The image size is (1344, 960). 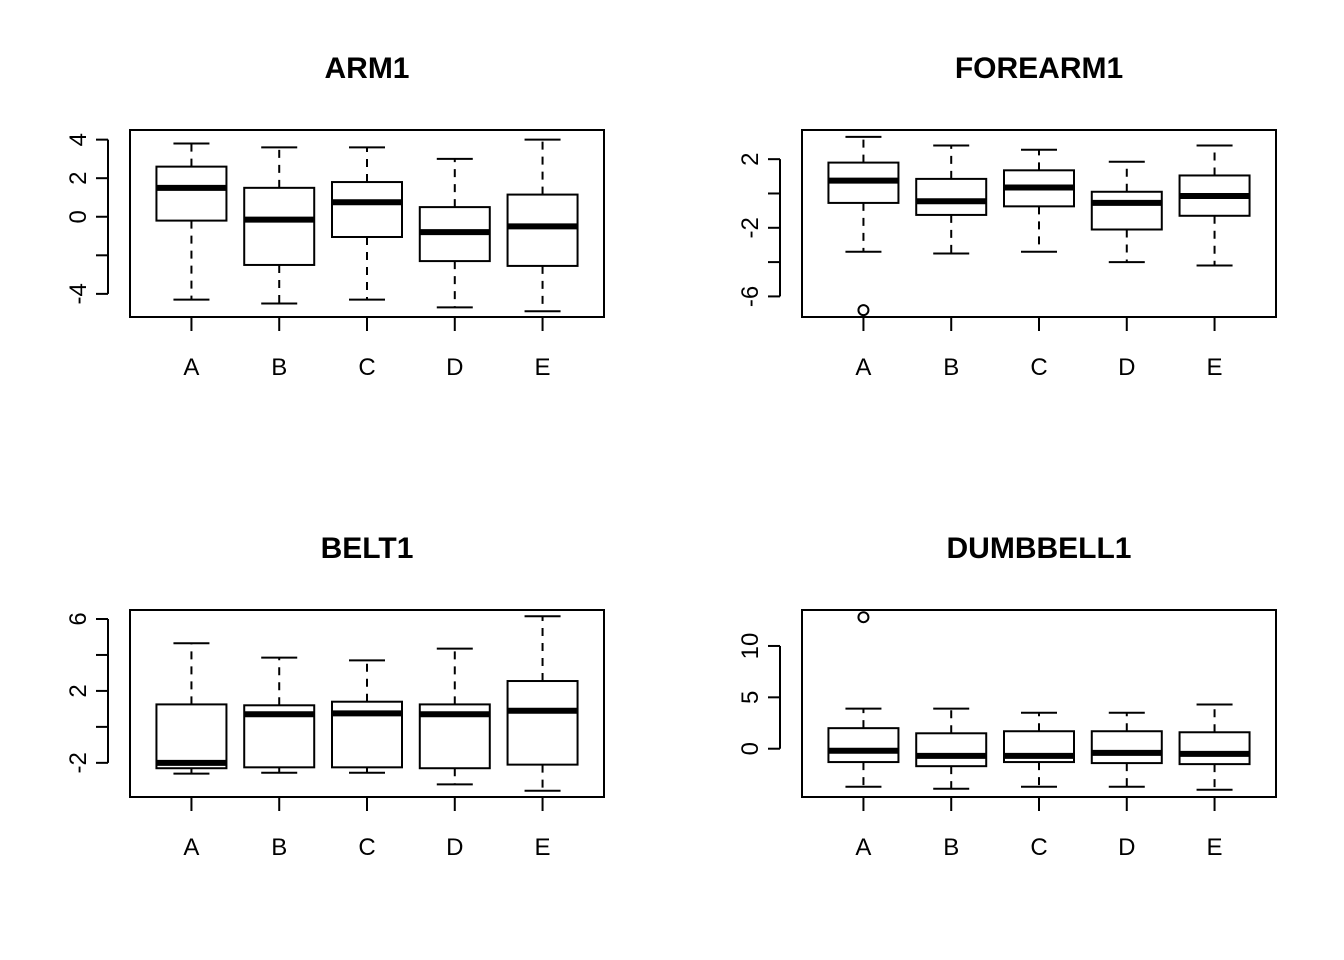 What do you see at coordinates (78, 618) in the screenshot?
I see `y-tick-label: 6` at bounding box center [78, 618].